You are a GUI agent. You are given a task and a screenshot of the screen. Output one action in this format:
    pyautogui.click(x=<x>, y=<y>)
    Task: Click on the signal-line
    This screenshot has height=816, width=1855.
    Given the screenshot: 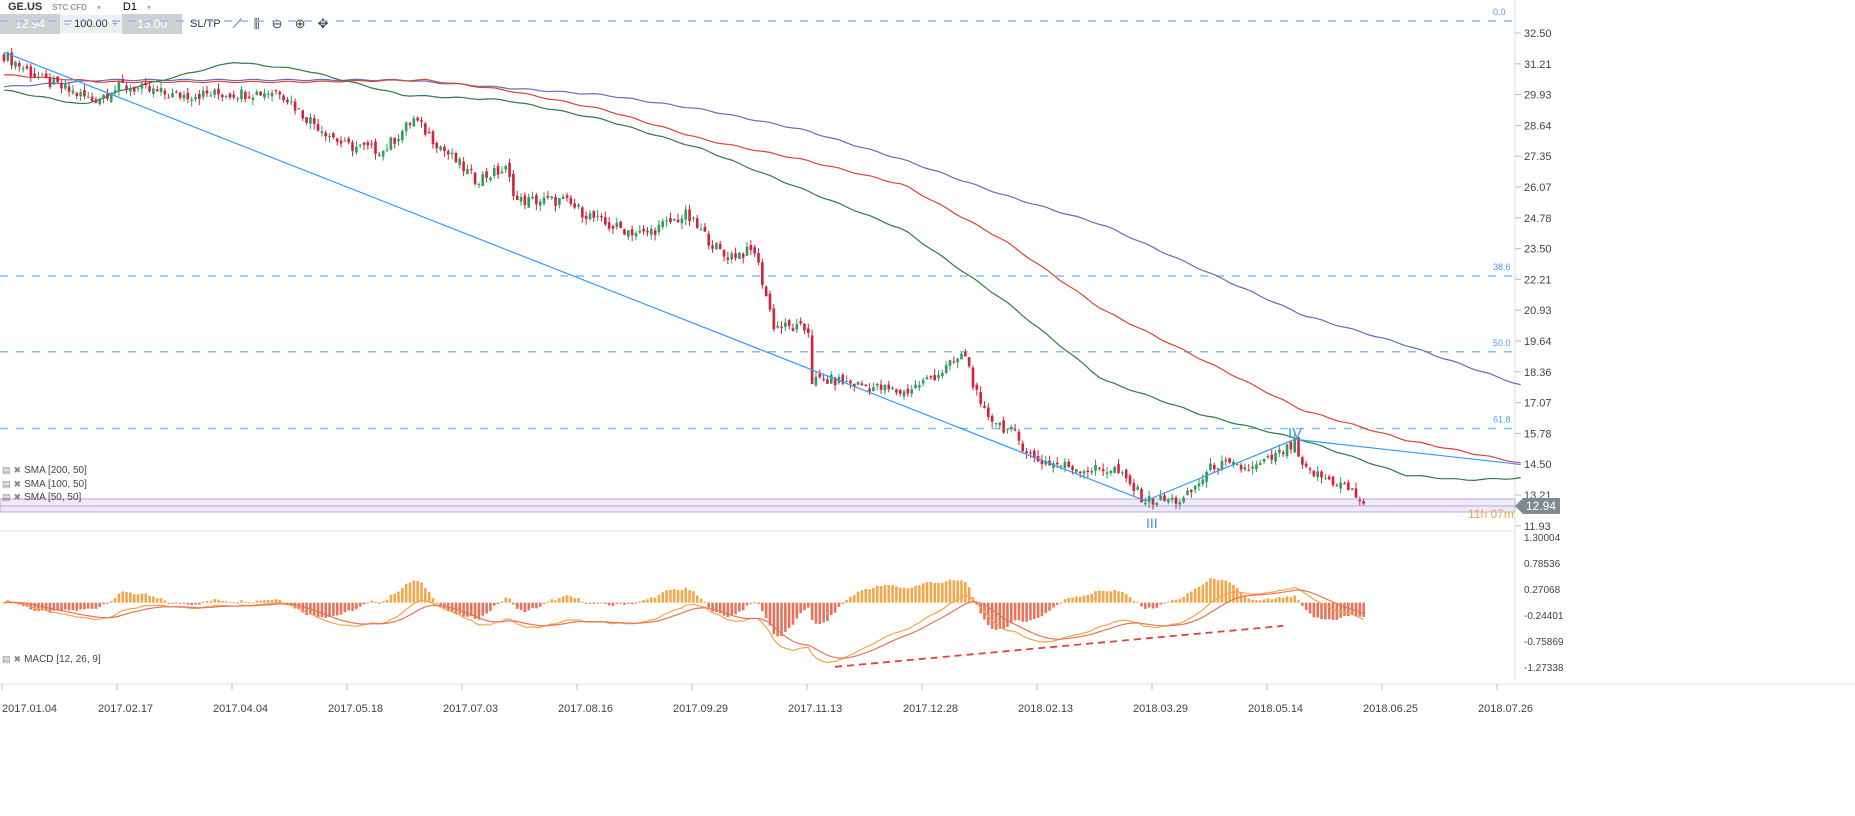 What is the action you would take?
    pyautogui.click(x=683, y=624)
    